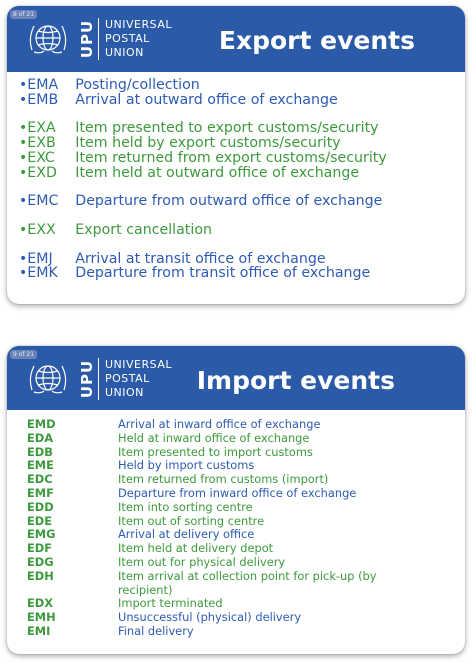 This screenshot has width=472, height=662. I want to click on event-description: Arrival at transit office of exchange, so click(200, 258).